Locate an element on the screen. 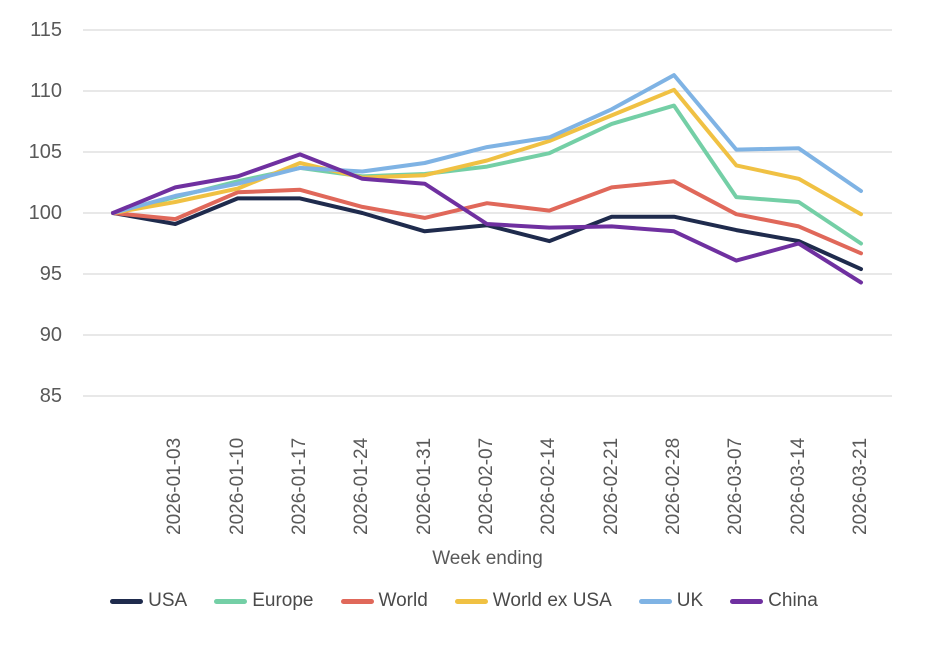  x-axis-tick-label: 2026-03-21 is located at coordinates (860, 486).